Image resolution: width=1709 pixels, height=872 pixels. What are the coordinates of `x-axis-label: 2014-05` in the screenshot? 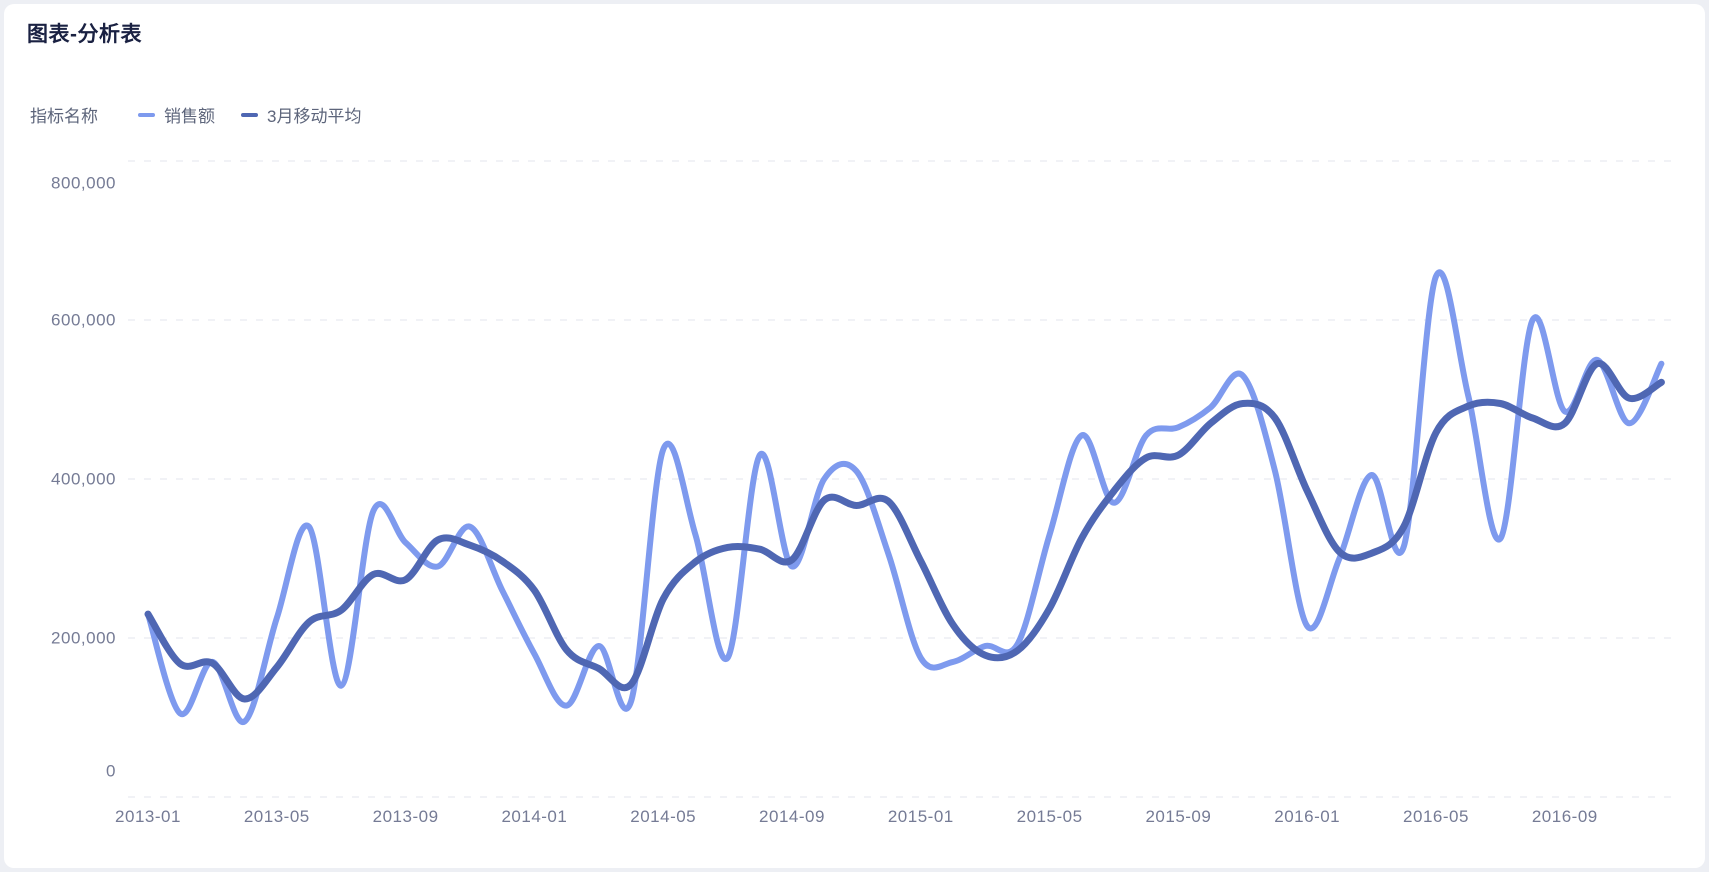 It's located at (663, 816).